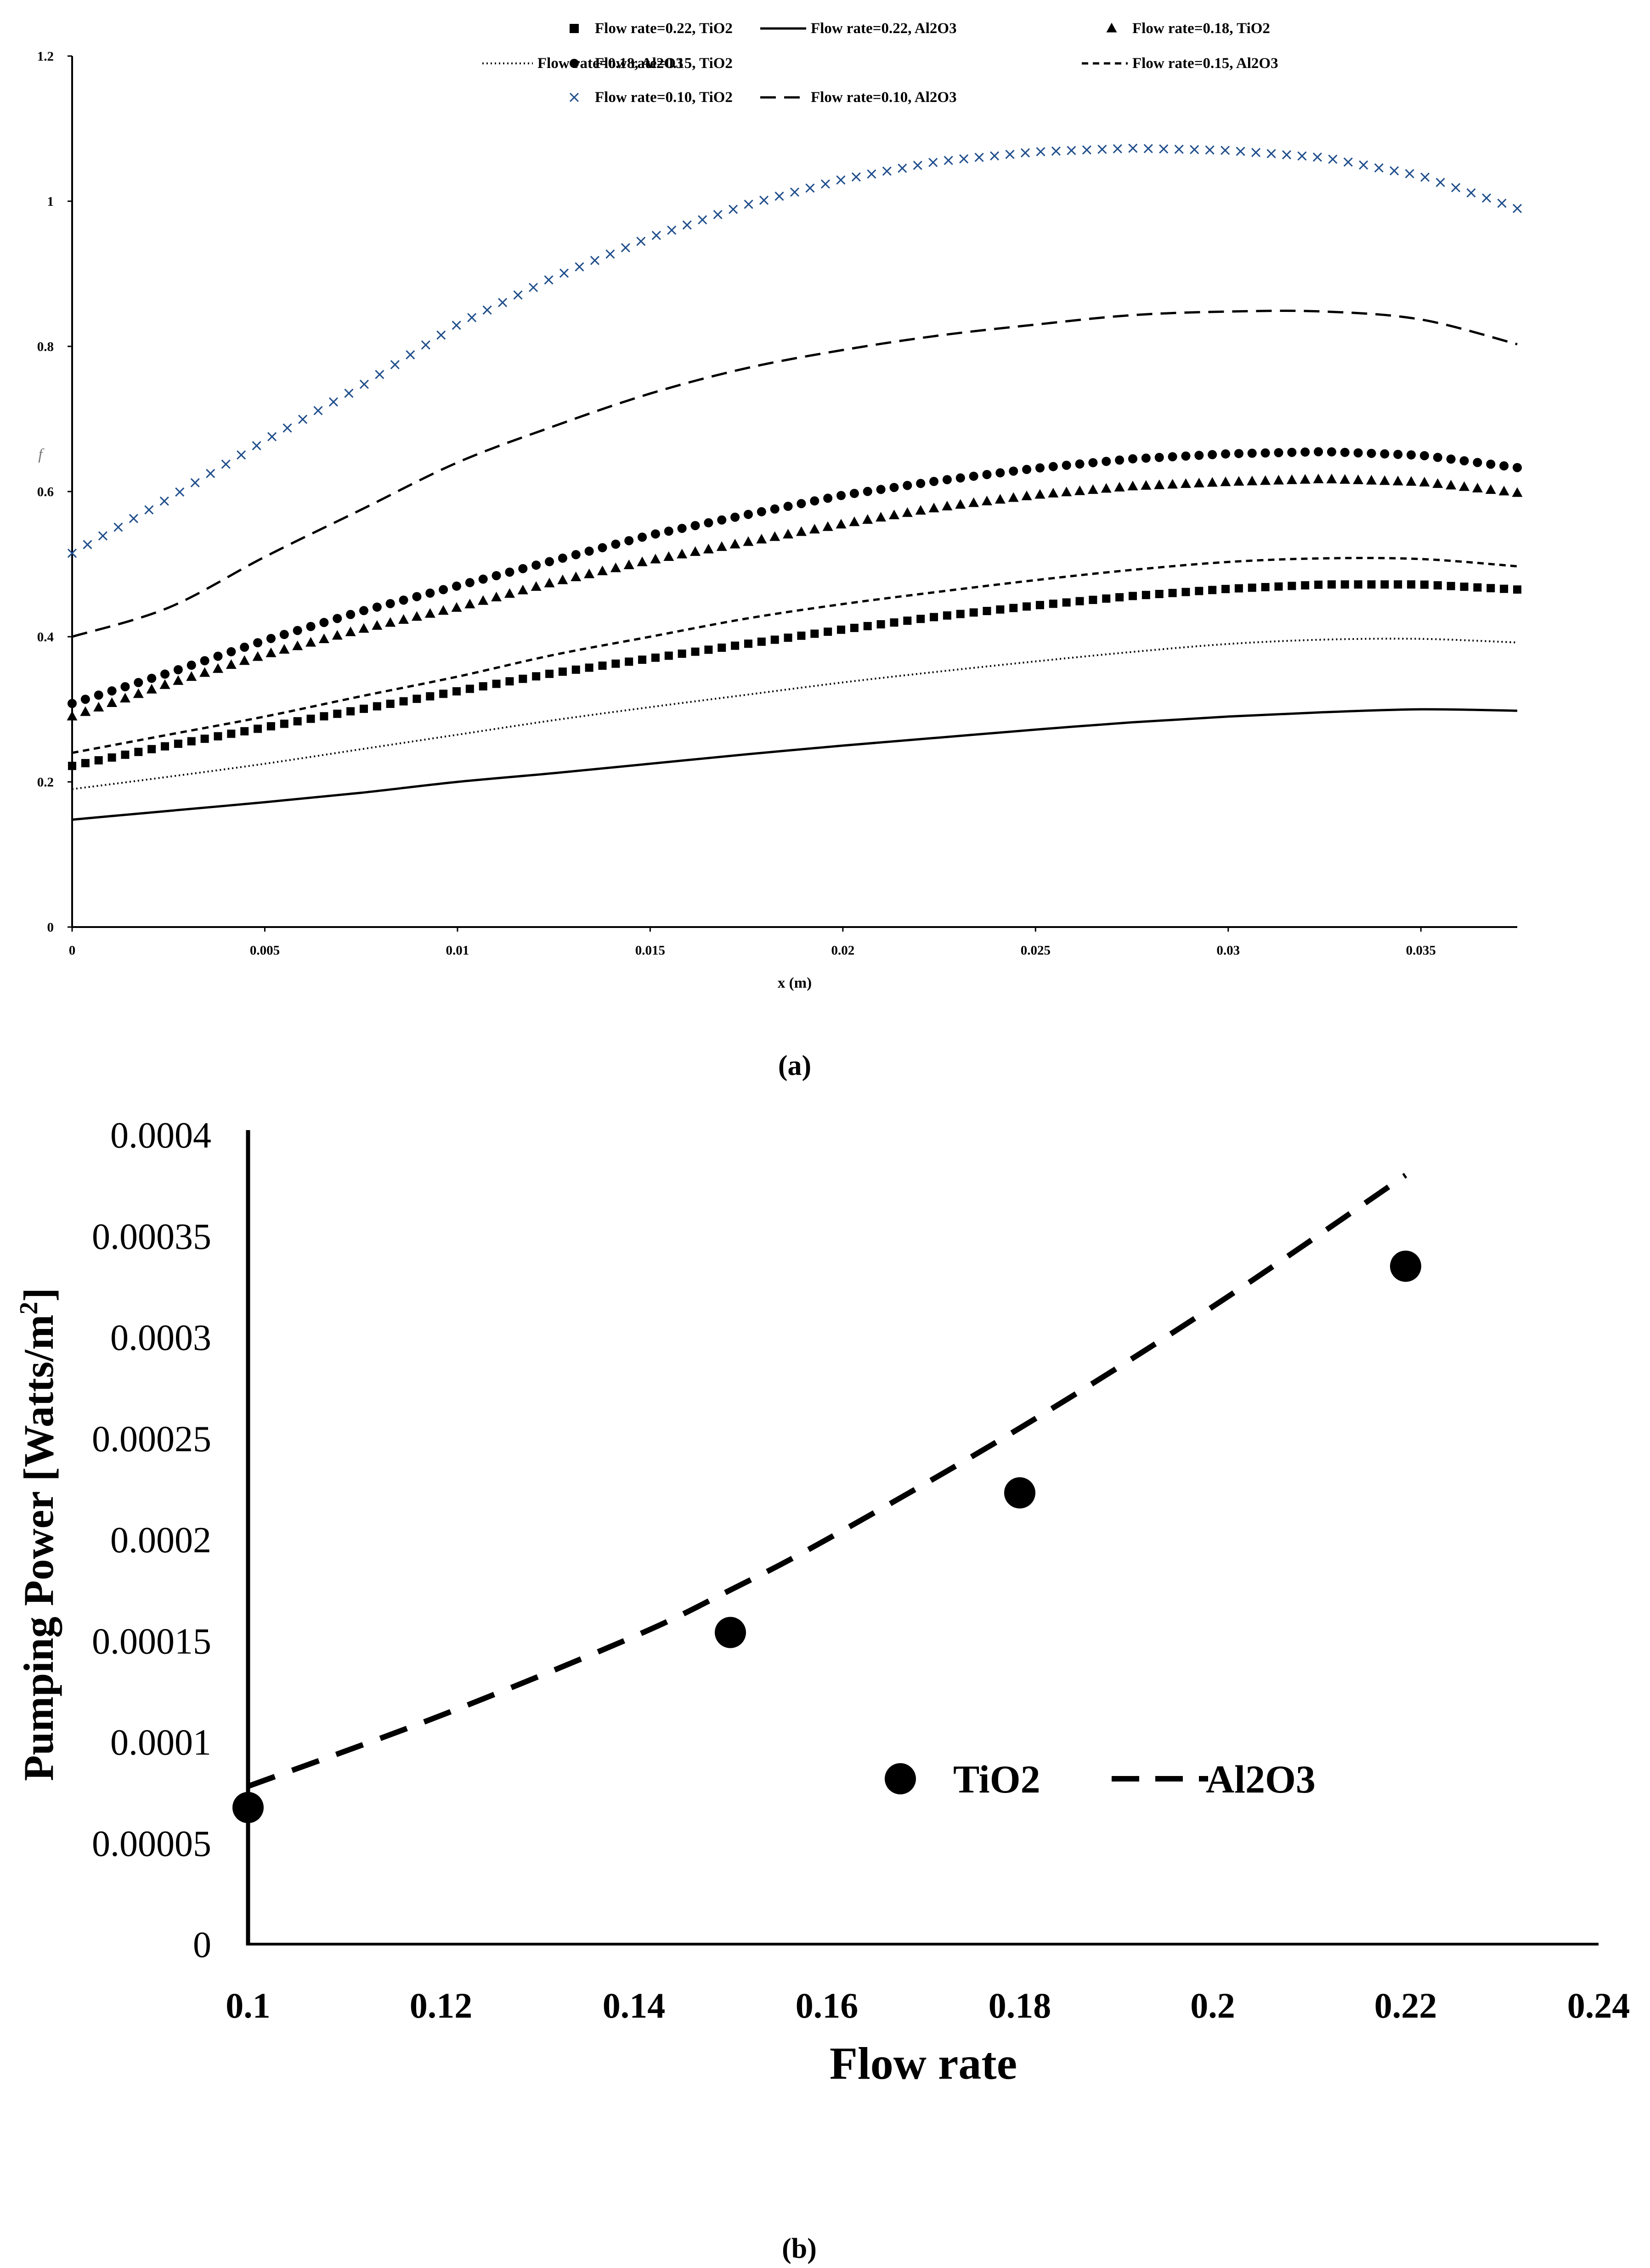 The image size is (1650, 2268). What do you see at coordinates (794, 1065) in the screenshot?
I see `panel-a-label: (a)` at bounding box center [794, 1065].